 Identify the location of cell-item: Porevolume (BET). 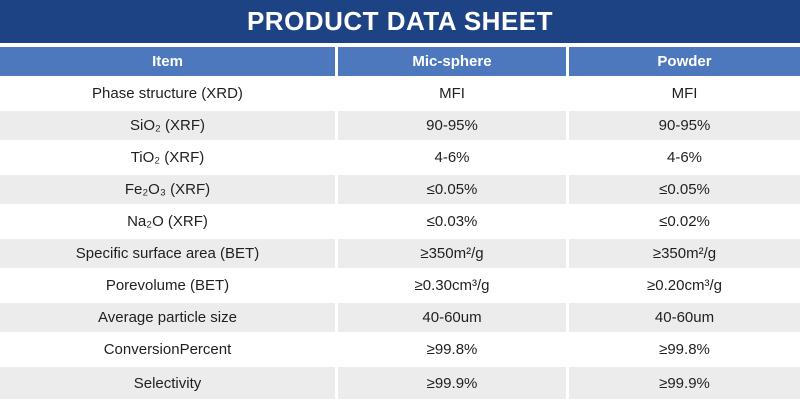
(169, 287).